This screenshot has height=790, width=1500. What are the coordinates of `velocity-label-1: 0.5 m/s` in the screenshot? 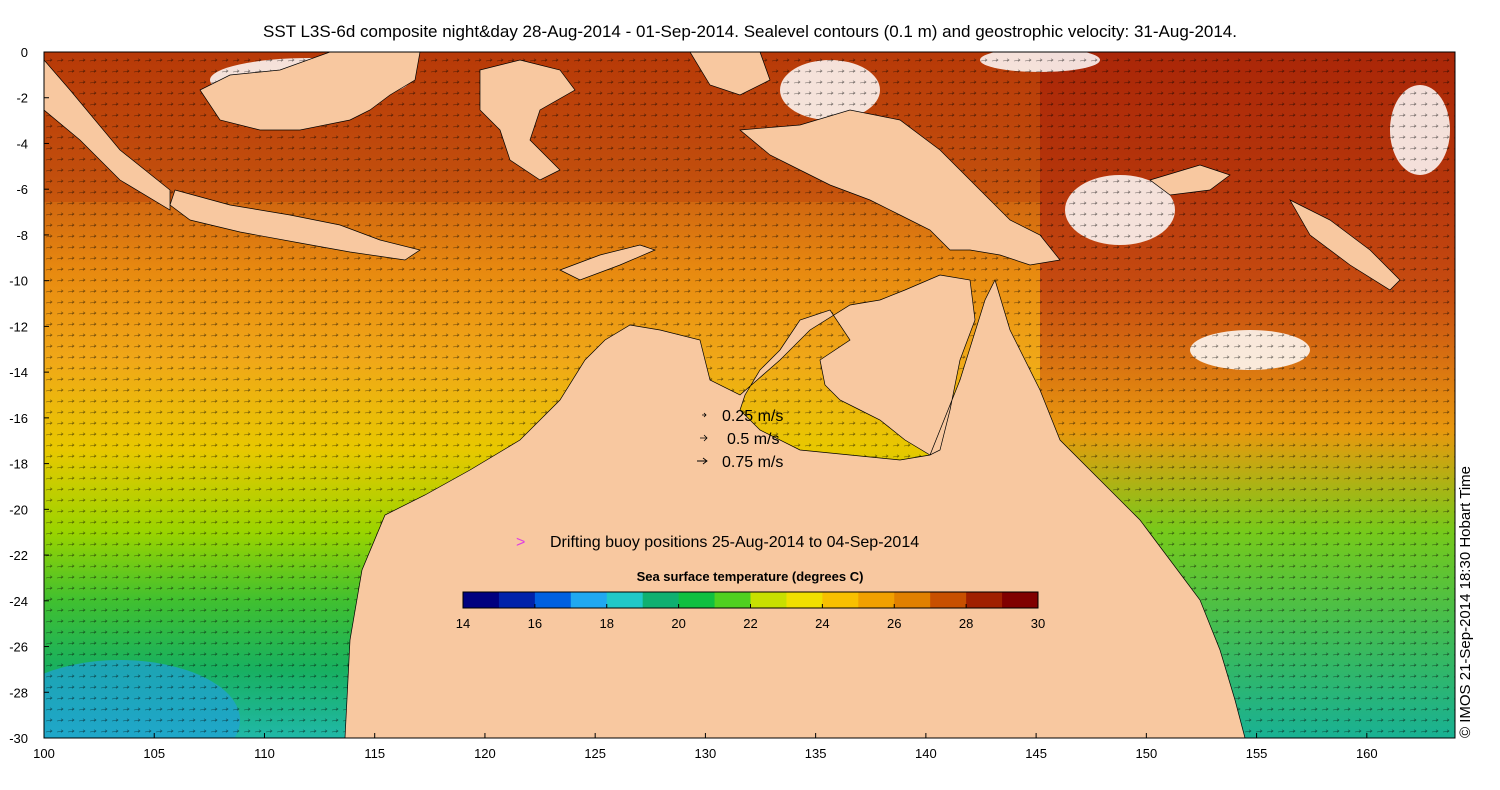 It's located at (753, 439).